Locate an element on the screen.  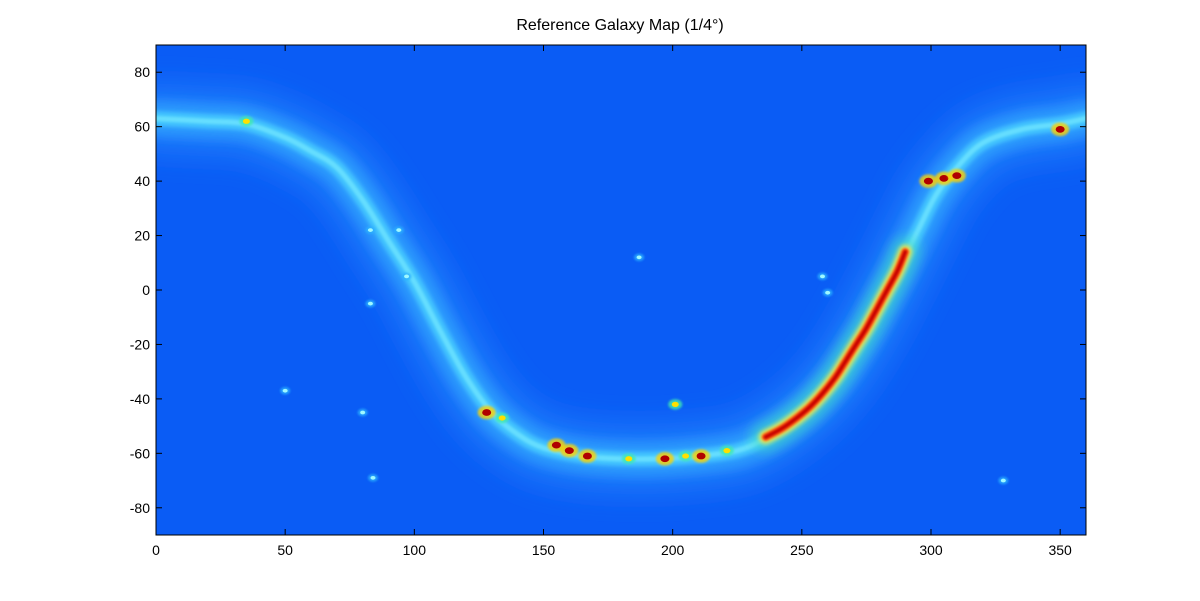
x-tick-label: 0 is located at coordinates (156, 550).